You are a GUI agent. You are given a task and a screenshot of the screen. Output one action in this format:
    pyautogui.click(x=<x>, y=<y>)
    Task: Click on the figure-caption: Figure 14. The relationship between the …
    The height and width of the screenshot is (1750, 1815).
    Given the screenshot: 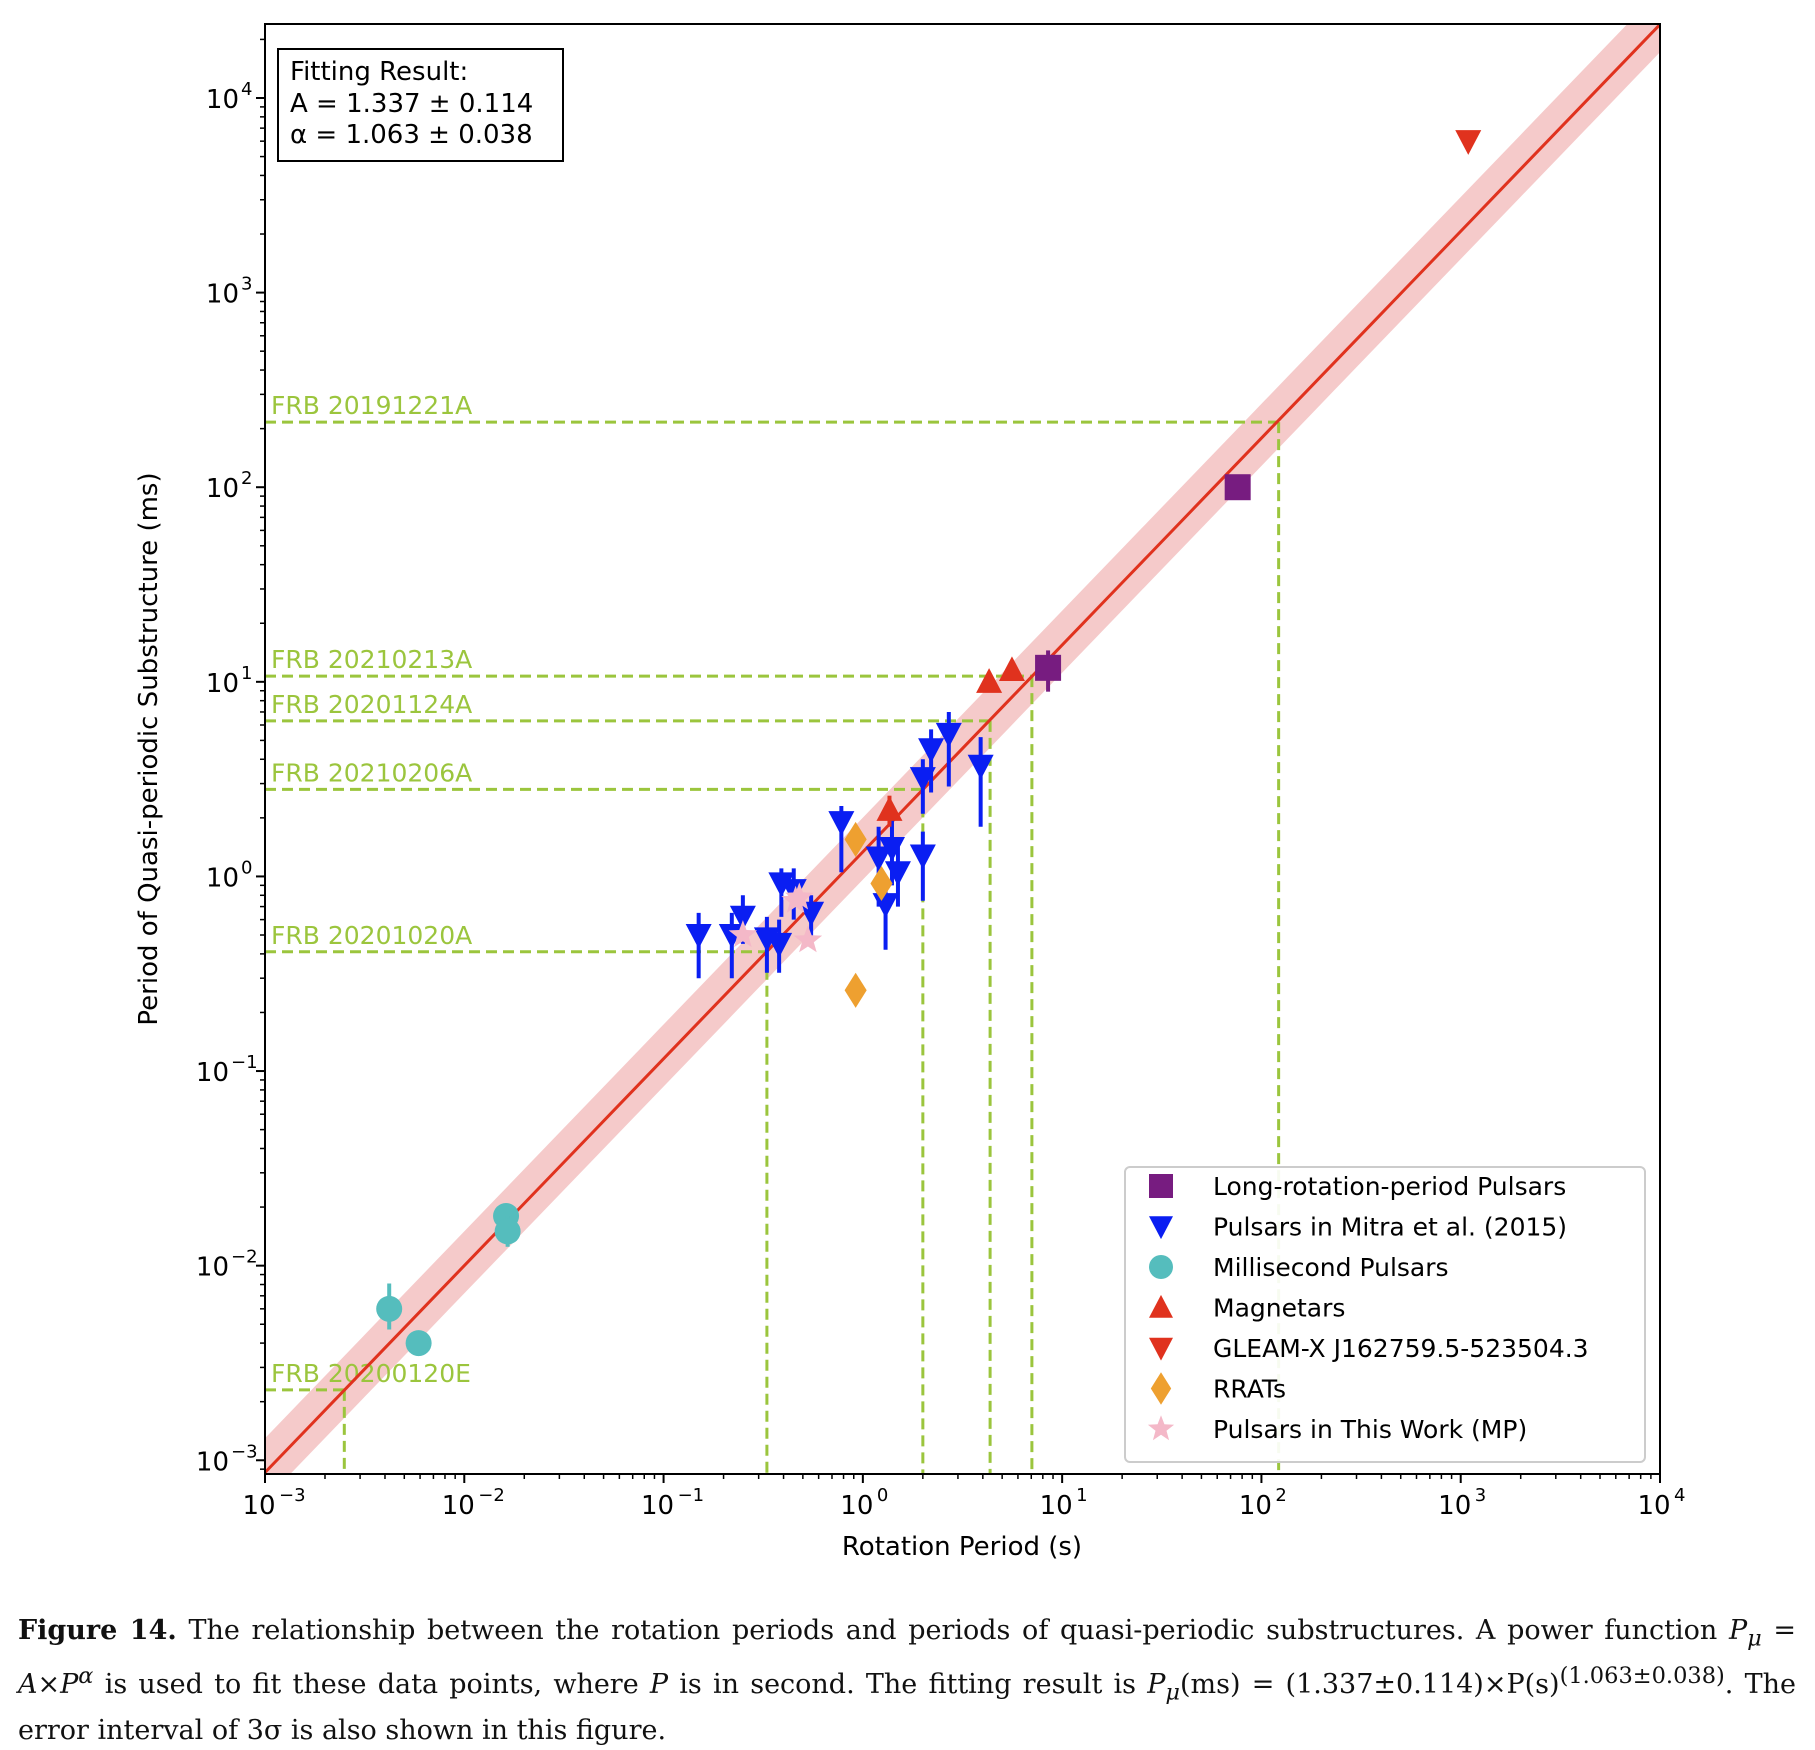 What is the action you would take?
    pyautogui.click(x=907, y=1681)
    